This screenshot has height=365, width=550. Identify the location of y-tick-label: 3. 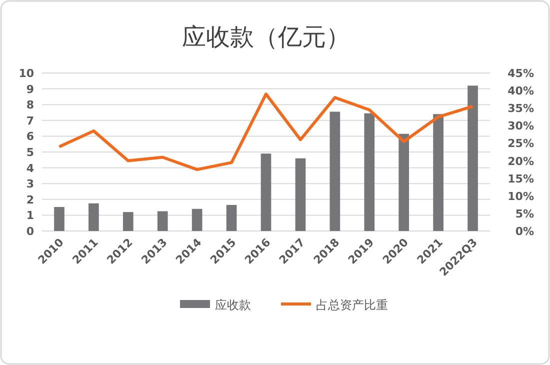
(30, 184).